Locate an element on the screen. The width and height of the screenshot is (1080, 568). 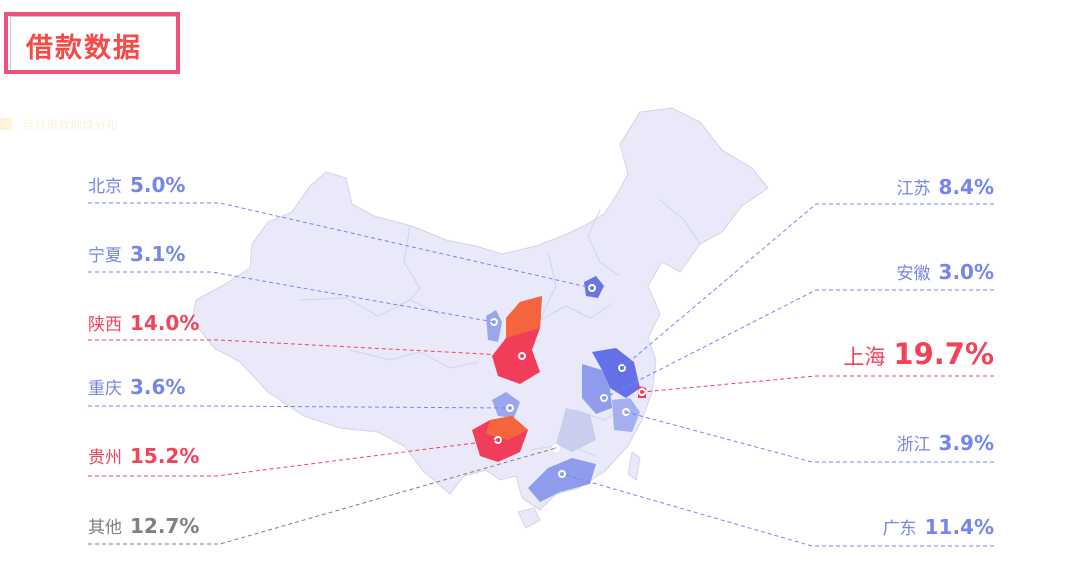
label-chongqing-name: 重庆 is located at coordinates (105, 389).